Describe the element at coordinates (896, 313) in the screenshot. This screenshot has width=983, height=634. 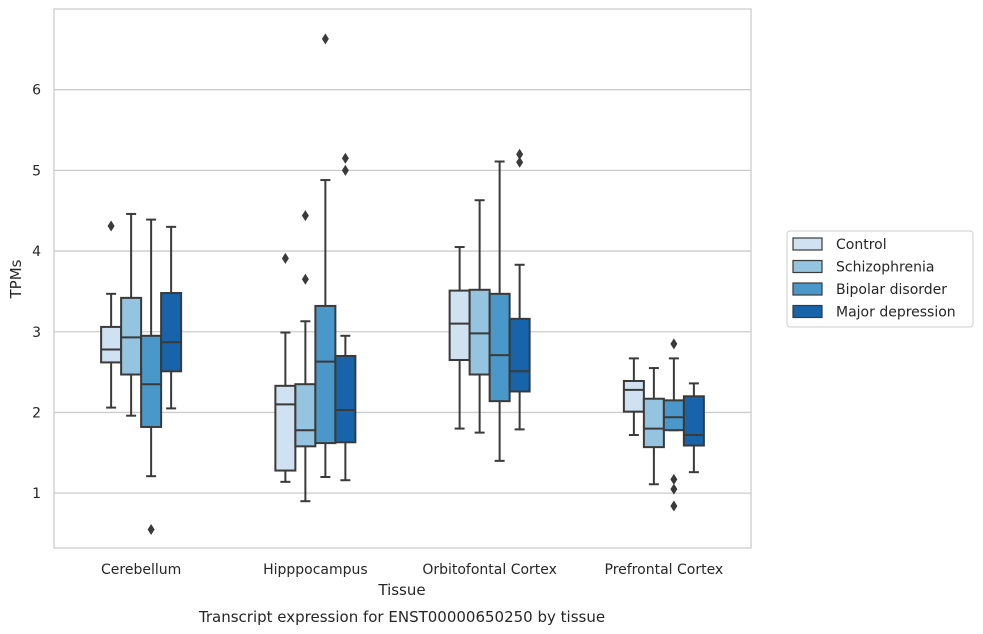
I see `legend-label: Major depression` at that location.